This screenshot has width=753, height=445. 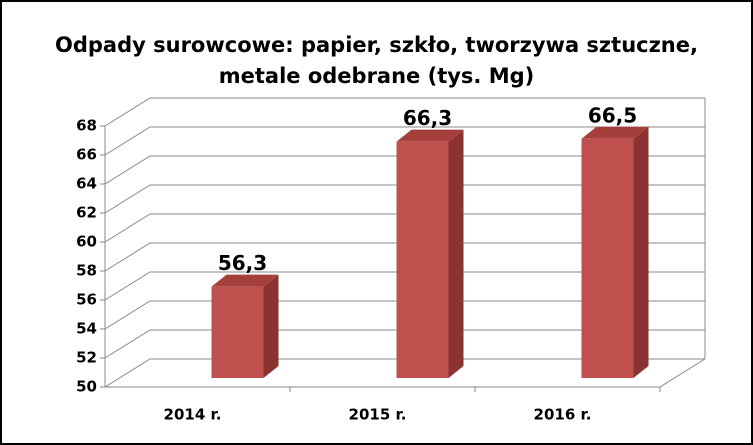 What do you see at coordinates (86, 387) in the screenshot?
I see `y-tick-label: 50` at bounding box center [86, 387].